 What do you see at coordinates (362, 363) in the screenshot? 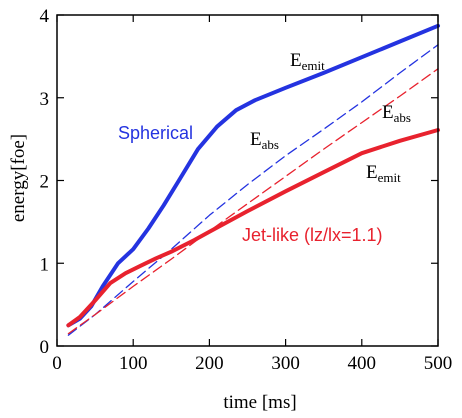
I see `x-tick-label: 400` at bounding box center [362, 363].